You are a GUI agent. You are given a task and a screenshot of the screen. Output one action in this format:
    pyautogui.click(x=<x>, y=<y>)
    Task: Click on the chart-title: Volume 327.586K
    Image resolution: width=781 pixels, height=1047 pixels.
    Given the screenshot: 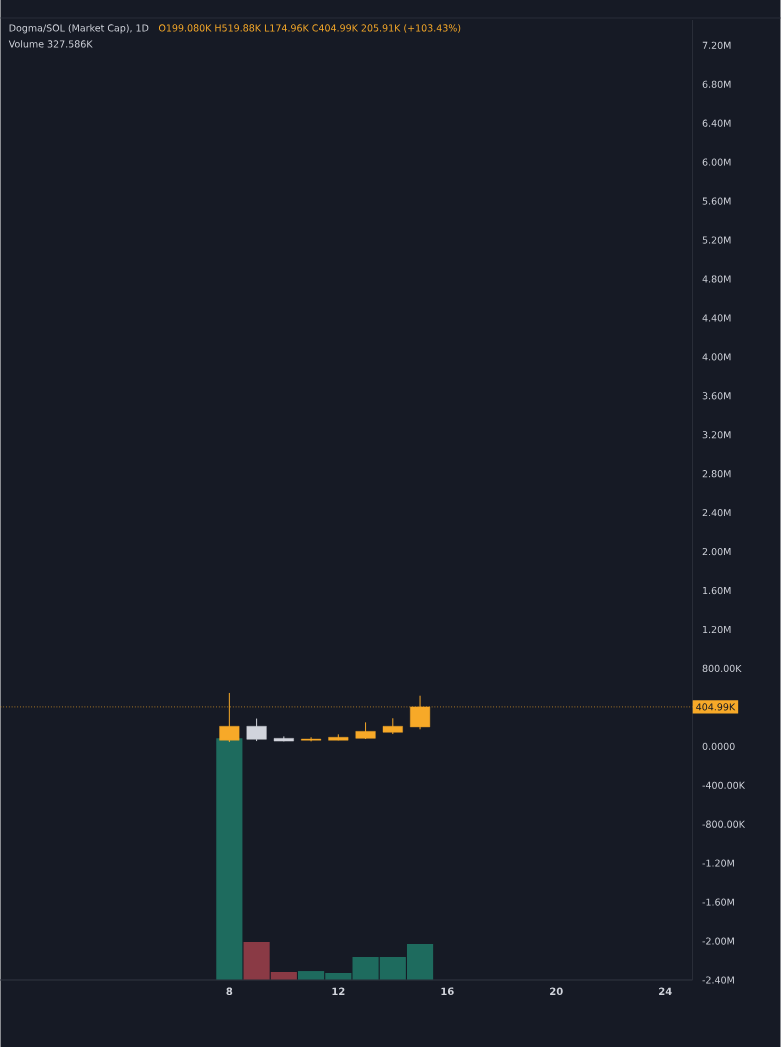 What is the action you would take?
    pyautogui.click(x=50, y=44)
    